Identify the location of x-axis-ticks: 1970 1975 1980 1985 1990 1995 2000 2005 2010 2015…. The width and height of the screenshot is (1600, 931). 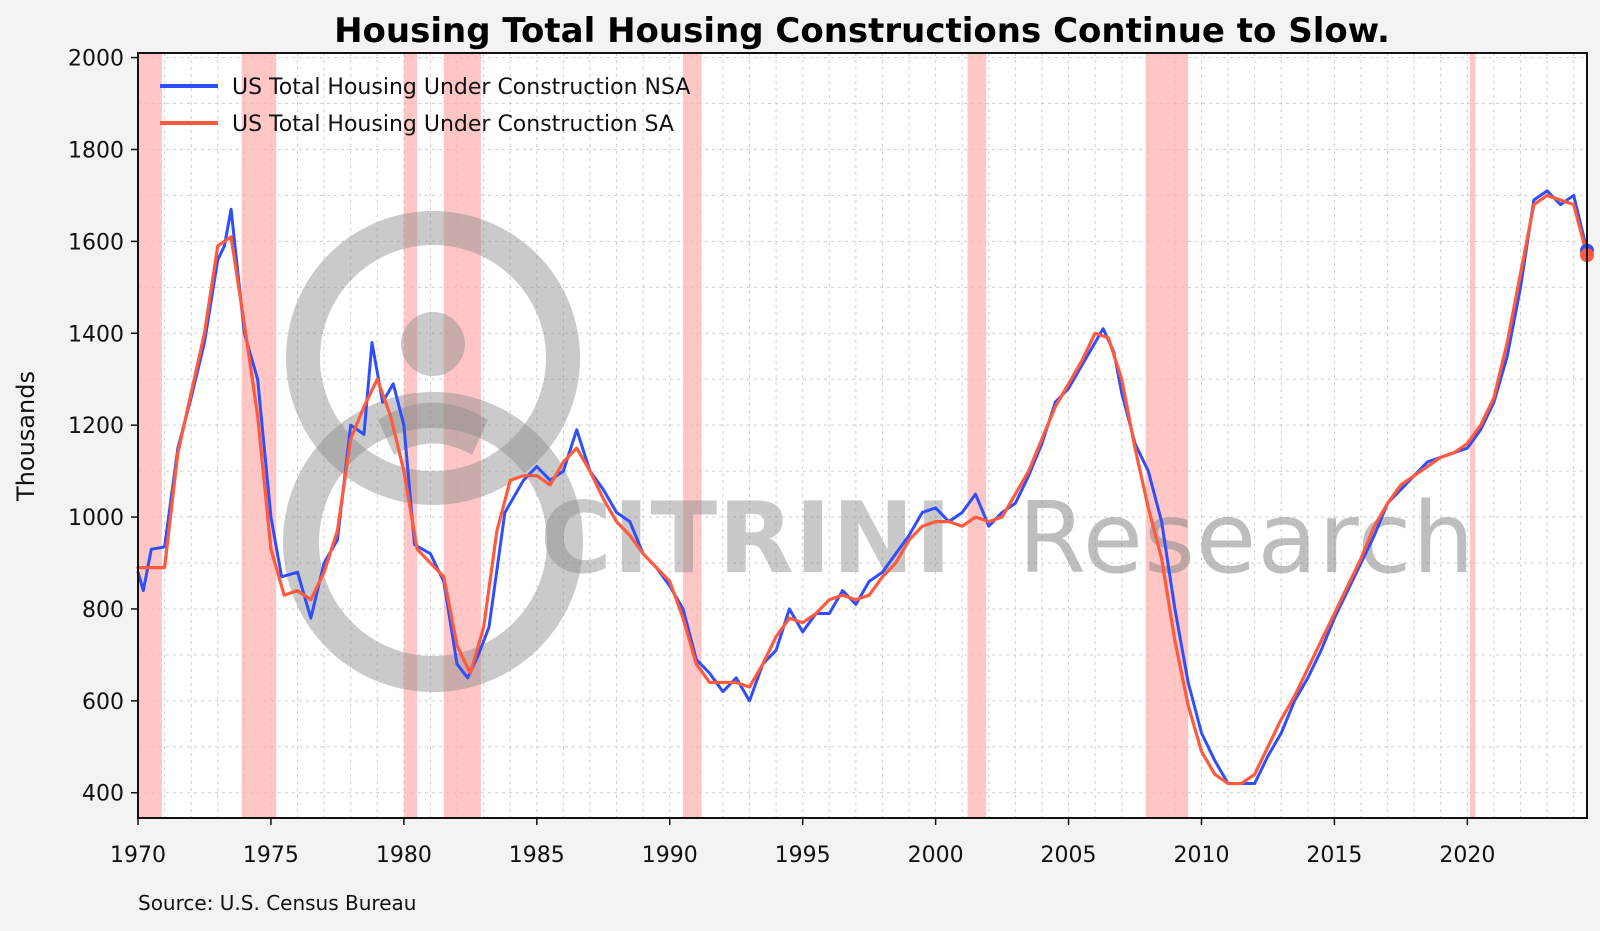
(802, 843).